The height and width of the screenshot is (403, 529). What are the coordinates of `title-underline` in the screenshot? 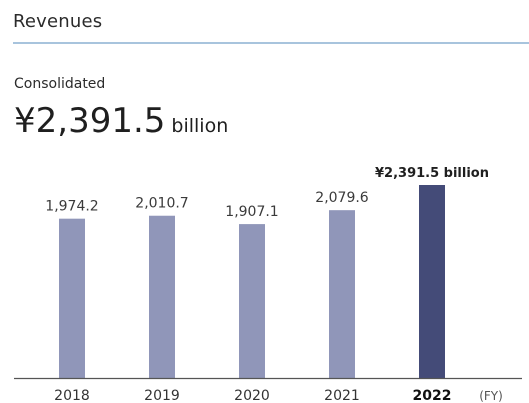 It's located at (271, 43).